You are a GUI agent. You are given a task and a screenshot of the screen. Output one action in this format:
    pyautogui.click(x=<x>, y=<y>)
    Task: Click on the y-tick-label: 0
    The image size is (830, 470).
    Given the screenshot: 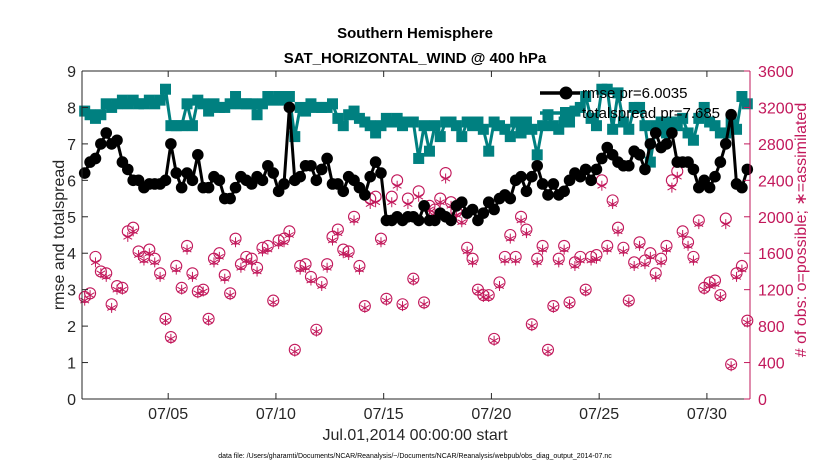 What is the action you would take?
    pyautogui.click(x=71, y=400)
    